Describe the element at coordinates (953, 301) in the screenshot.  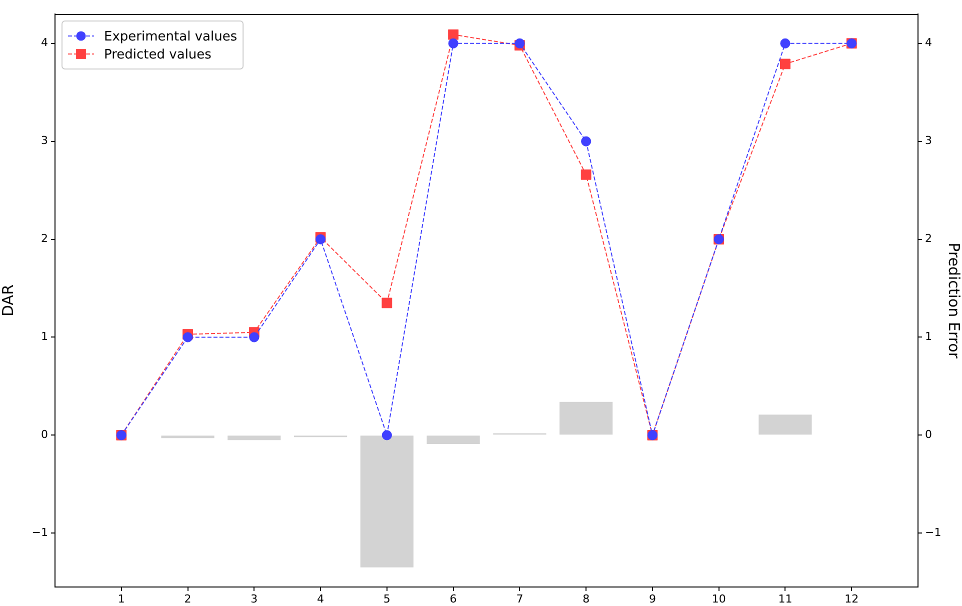
I see `y2-axis-title: Prediction Error` at that location.